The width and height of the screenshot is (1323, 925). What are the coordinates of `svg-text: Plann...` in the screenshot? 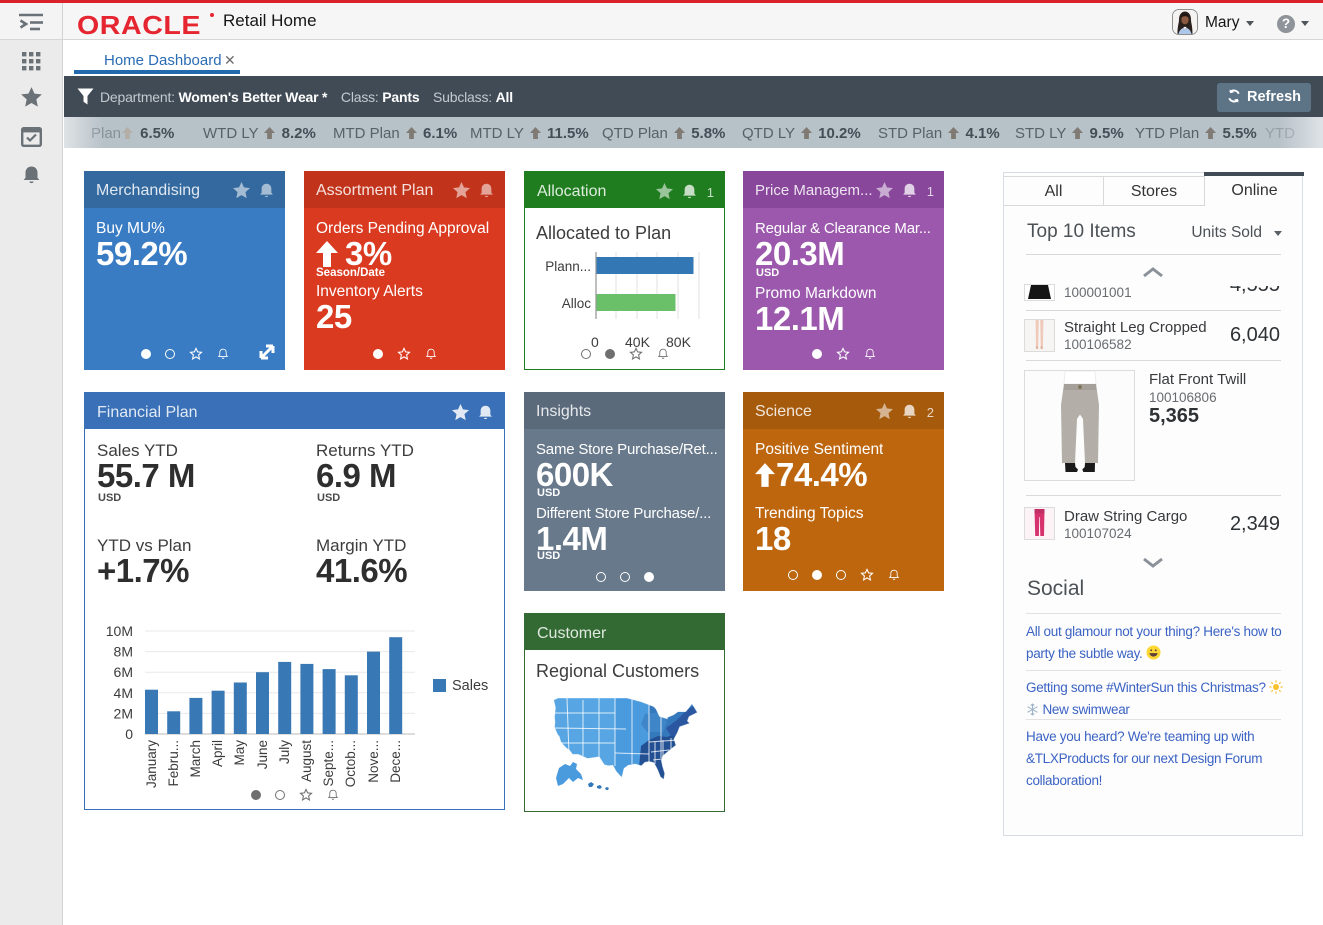 It's located at (568, 266).